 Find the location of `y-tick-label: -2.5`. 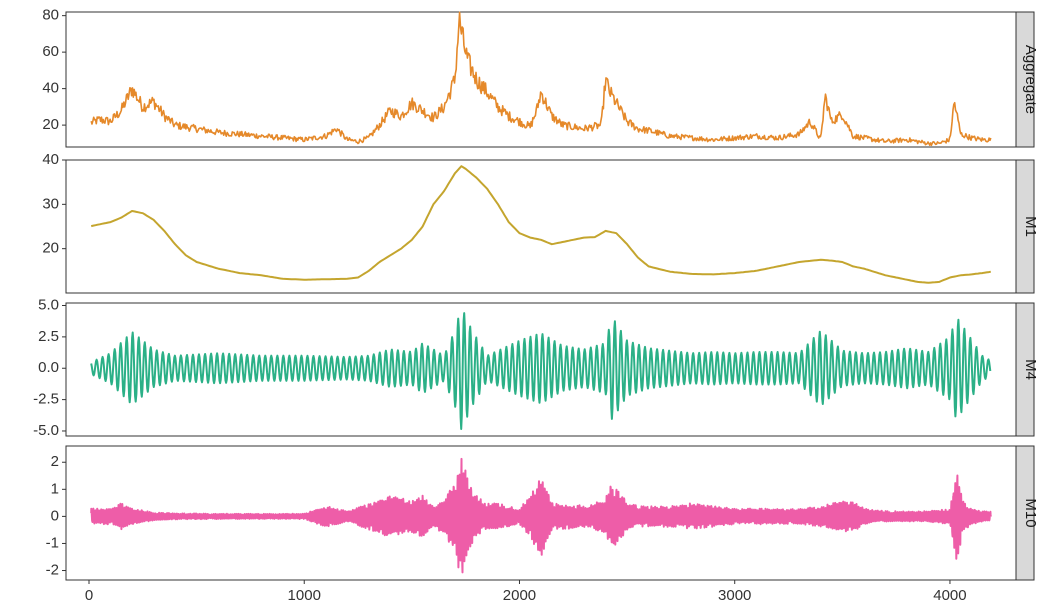

y-tick-label: -2.5 is located at coordinates (46, 399).